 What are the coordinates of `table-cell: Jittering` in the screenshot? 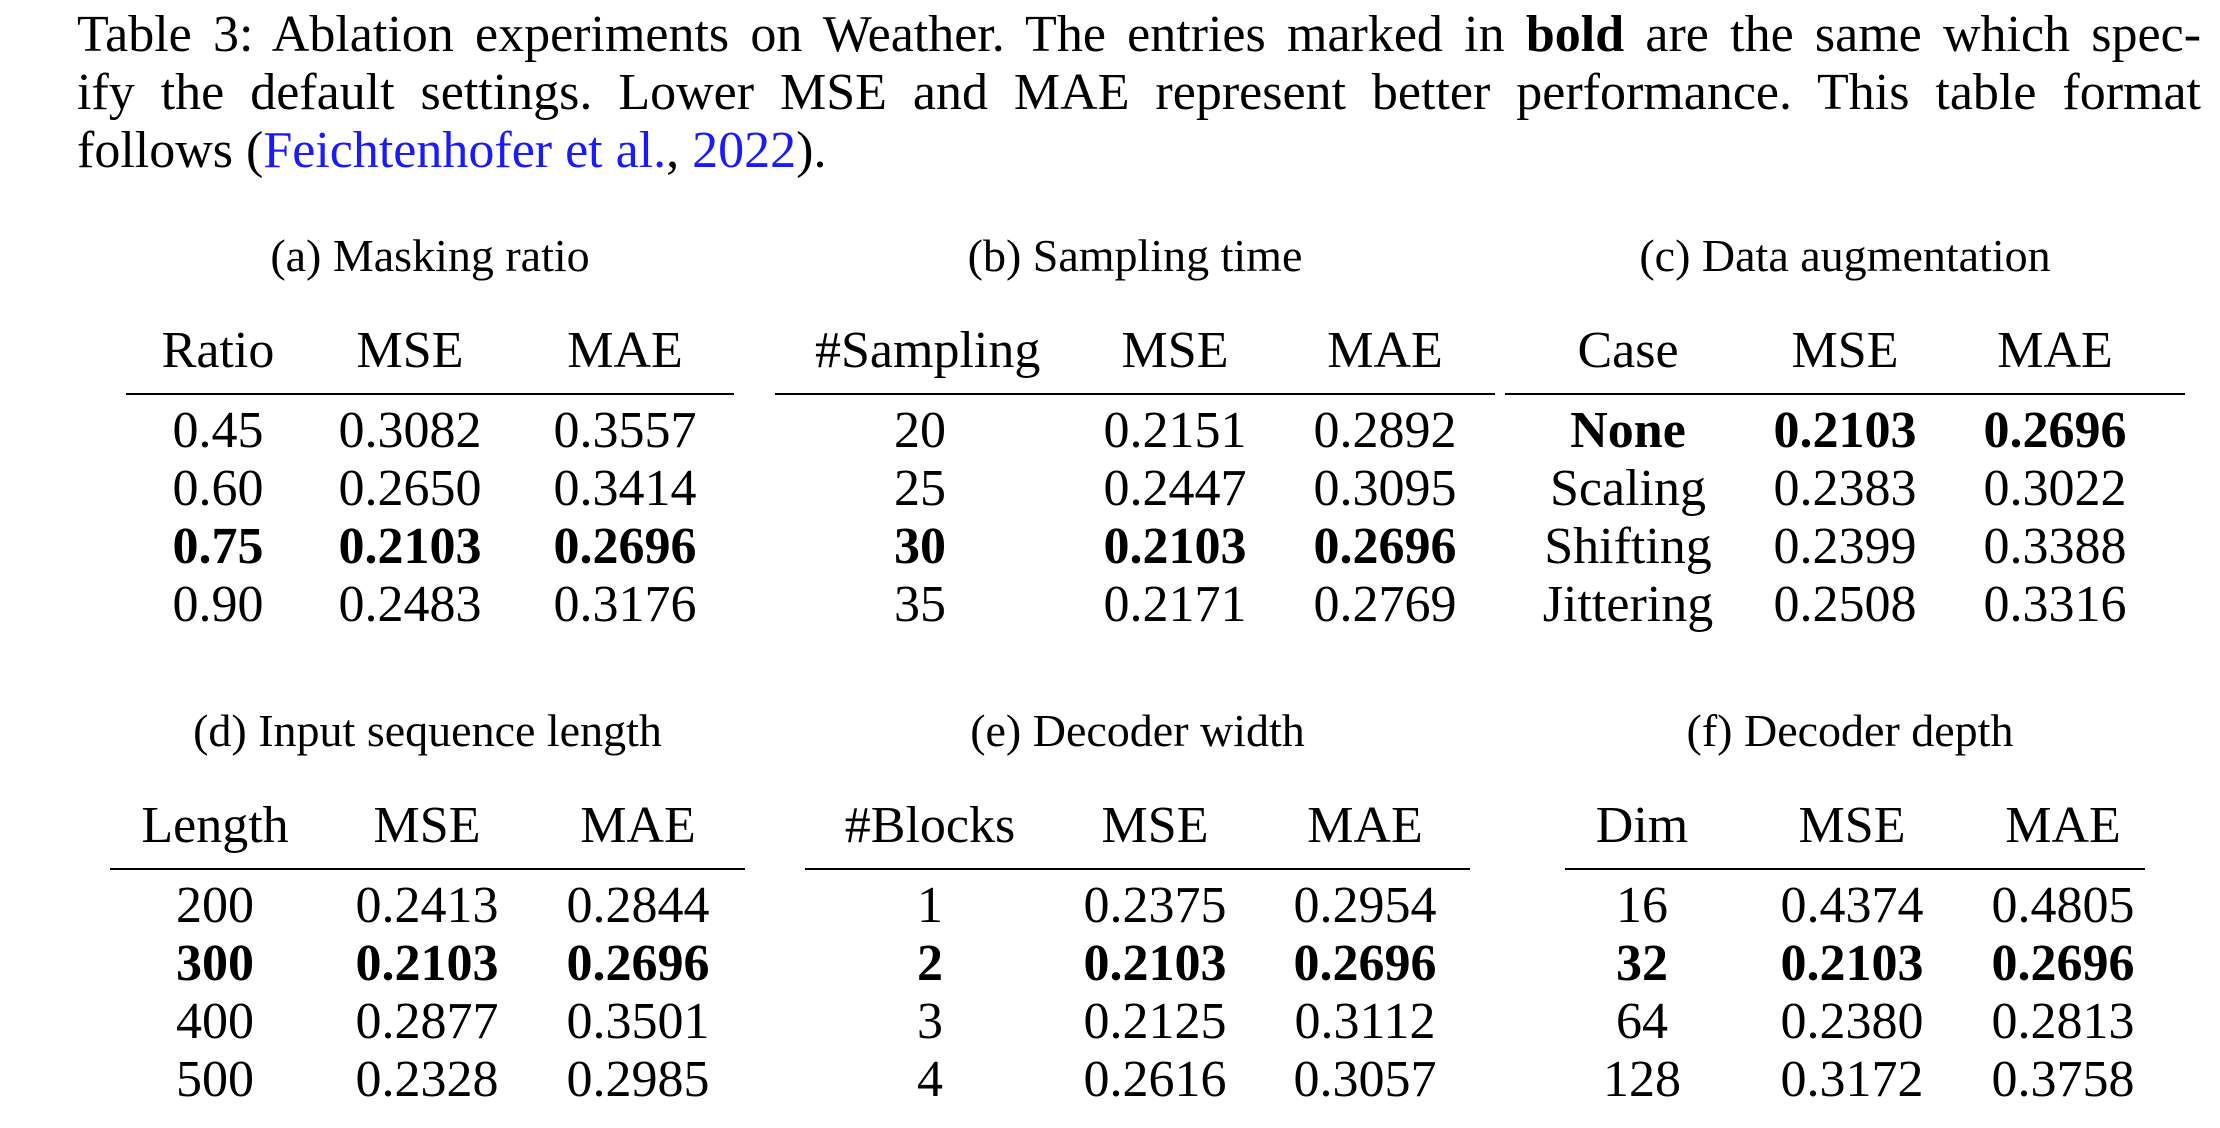 It's located at (1628, 604).